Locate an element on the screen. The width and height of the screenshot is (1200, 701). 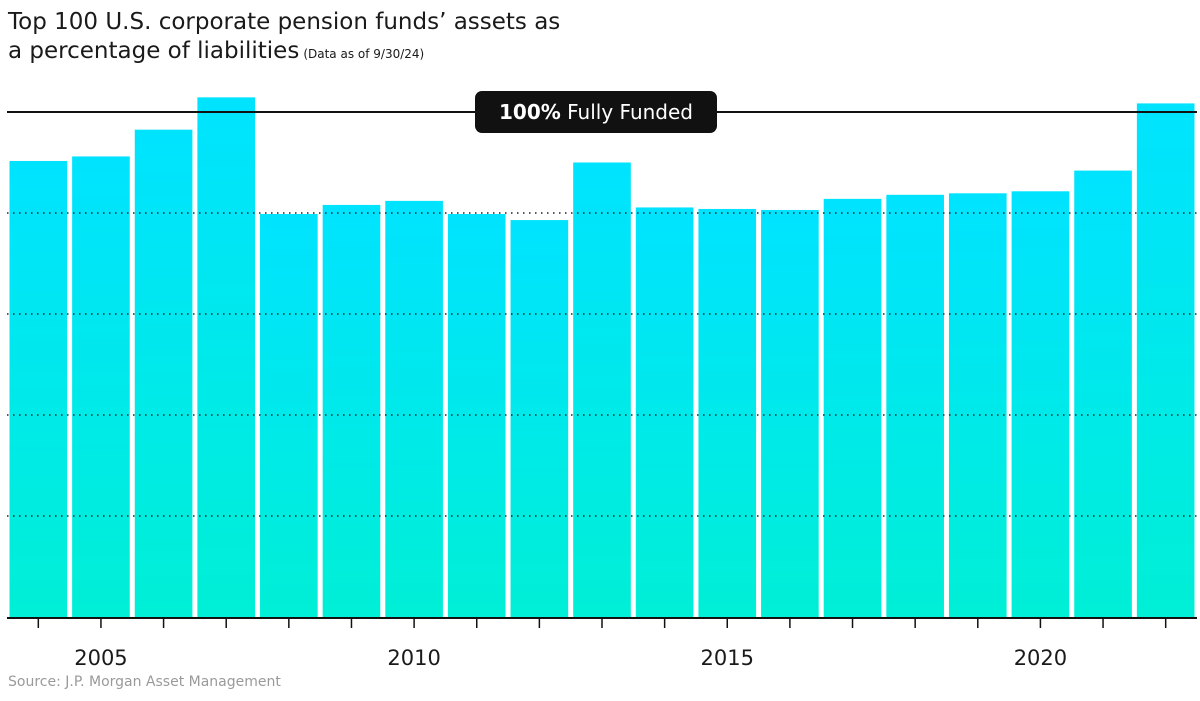
bar-2015 is located at coordinates (727, 412).